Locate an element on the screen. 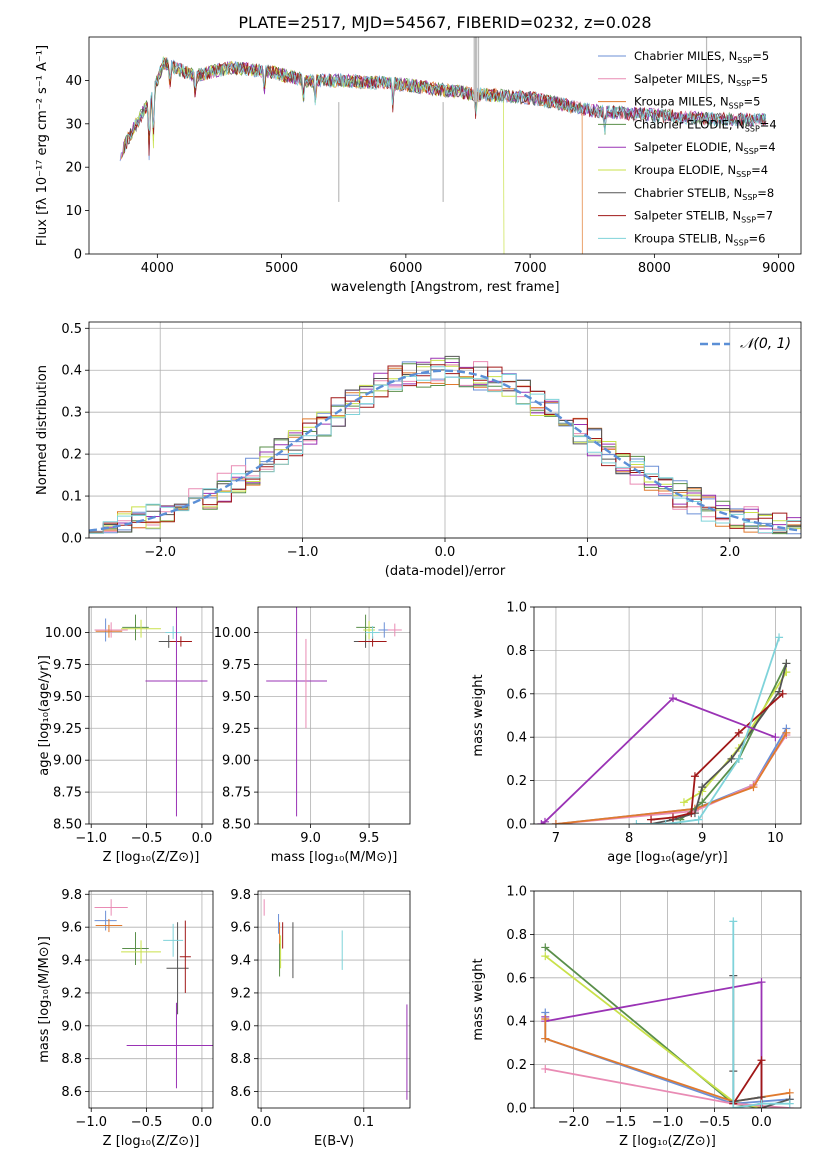  plot-area-weight_vs_Z is located at coordinates (667, 1012).